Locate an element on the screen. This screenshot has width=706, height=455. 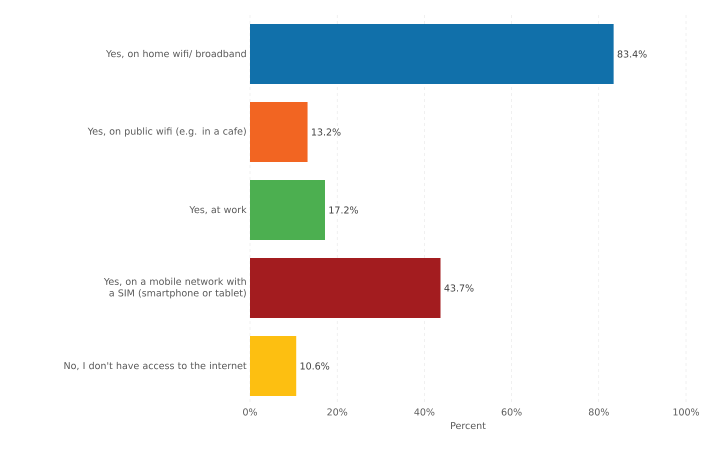
data-label: 17.2% is located at coordinates (343, 210).